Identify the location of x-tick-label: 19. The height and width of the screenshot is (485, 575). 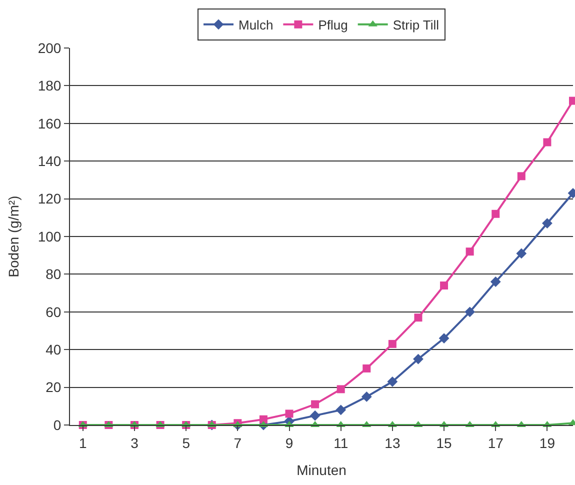
(547, 442).